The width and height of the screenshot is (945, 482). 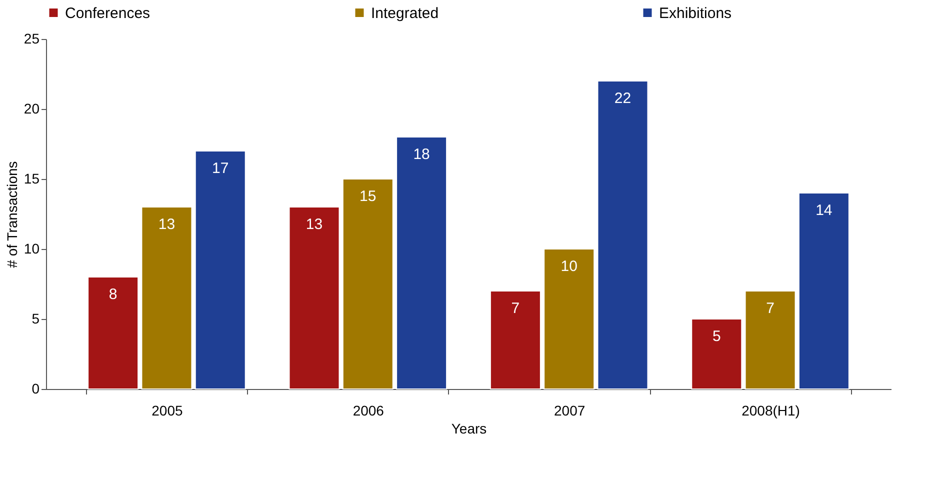 I want to click on data-label: 8, so click(x=113, y=294).